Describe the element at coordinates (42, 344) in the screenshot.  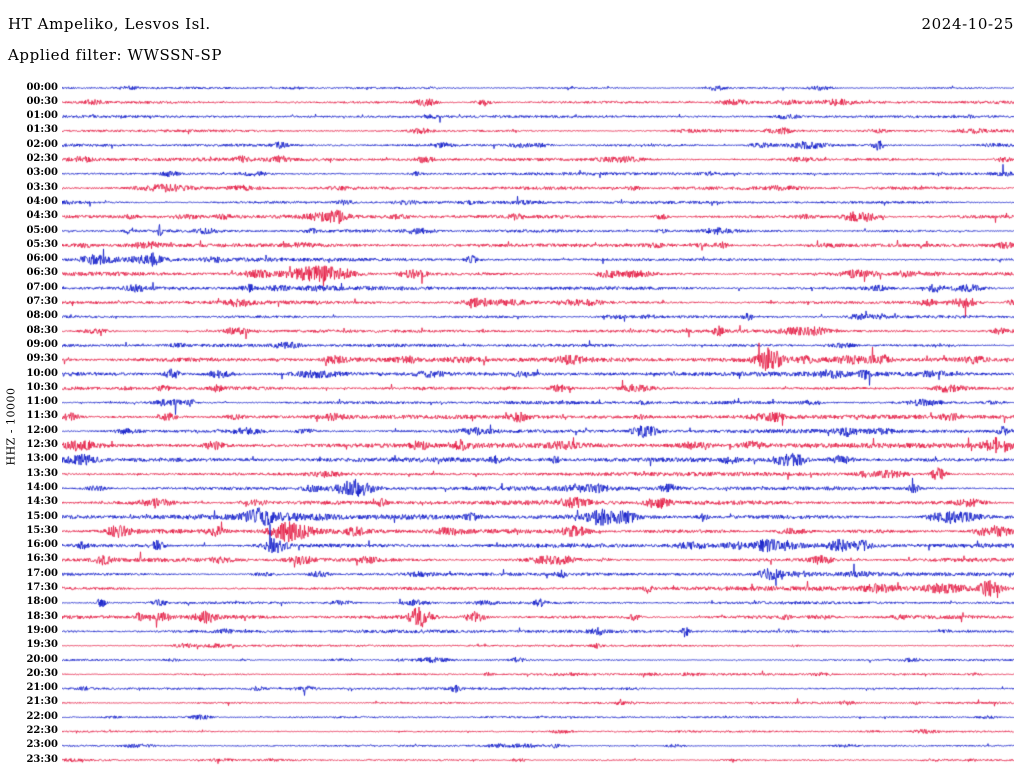
I see `time-label-09-00: 09:00` at that location.